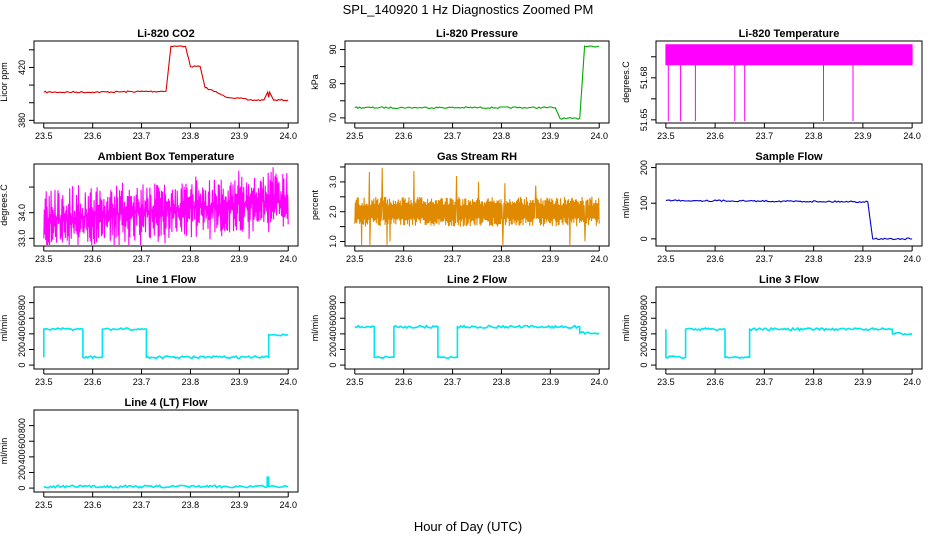  What do you see at coordinates (165, 34) in the screenshot?
I see `panel-title: Li-820 CO2` at bounding box center [165, 34].